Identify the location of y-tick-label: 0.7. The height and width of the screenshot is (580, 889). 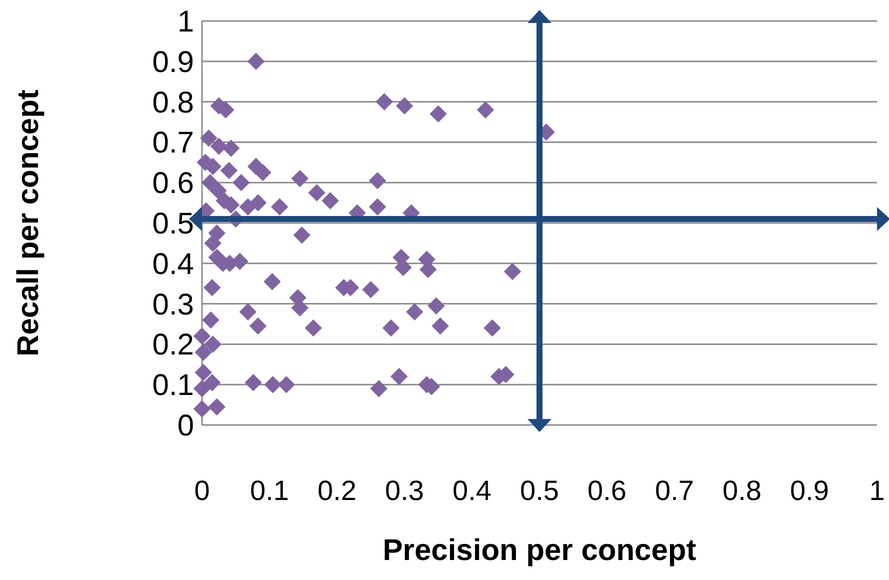
(173, 143).